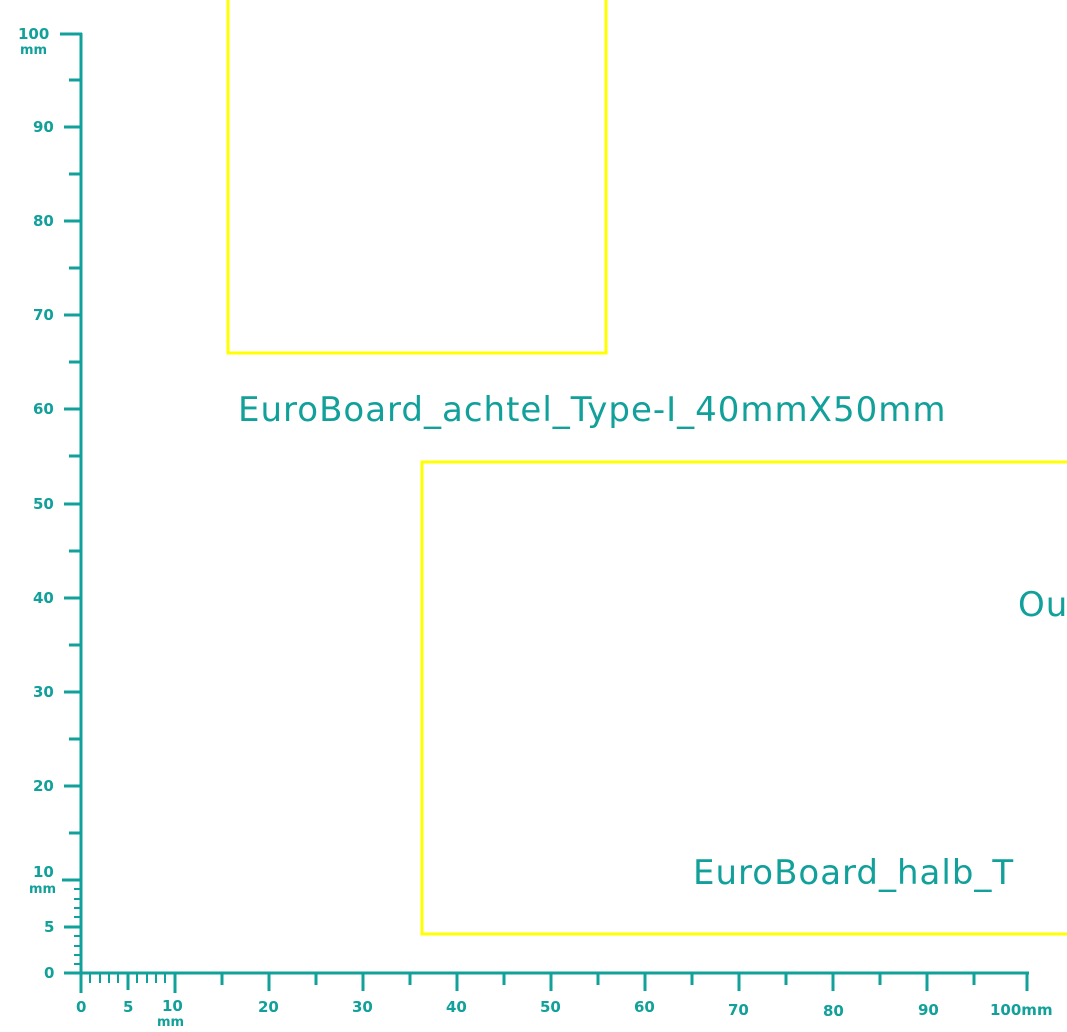 The image size is (1067, 1032). I want to click on horizontal-ruler-label-70: 70, so click(738, 1010).